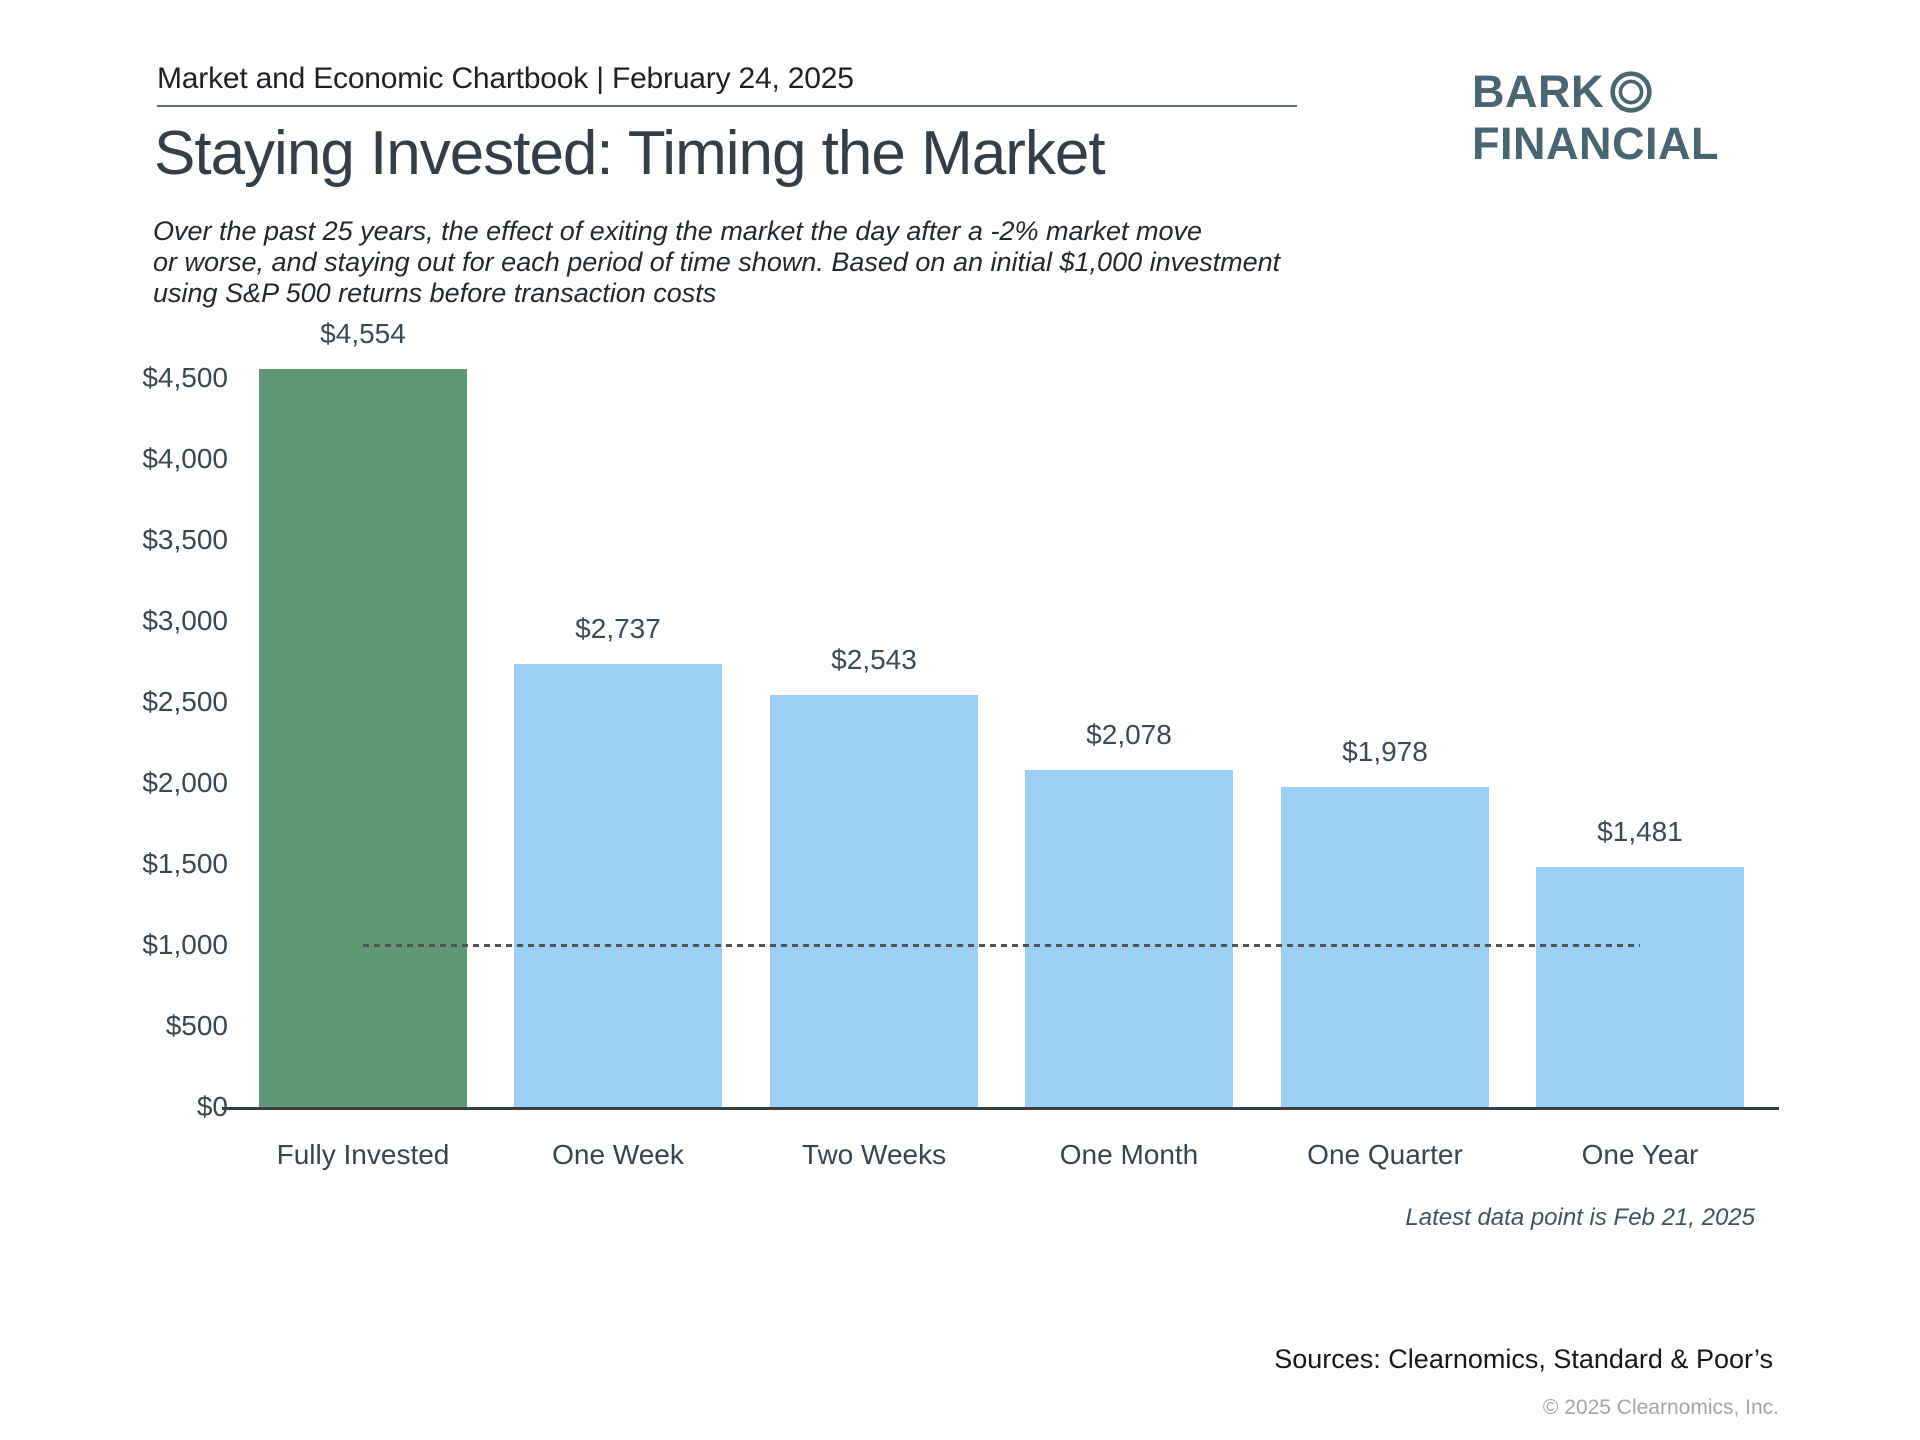 The image size is (1920, 1440). I want to click on copyright-note: © 2025 Clearnomics, Inc., so click(1660, 1407).